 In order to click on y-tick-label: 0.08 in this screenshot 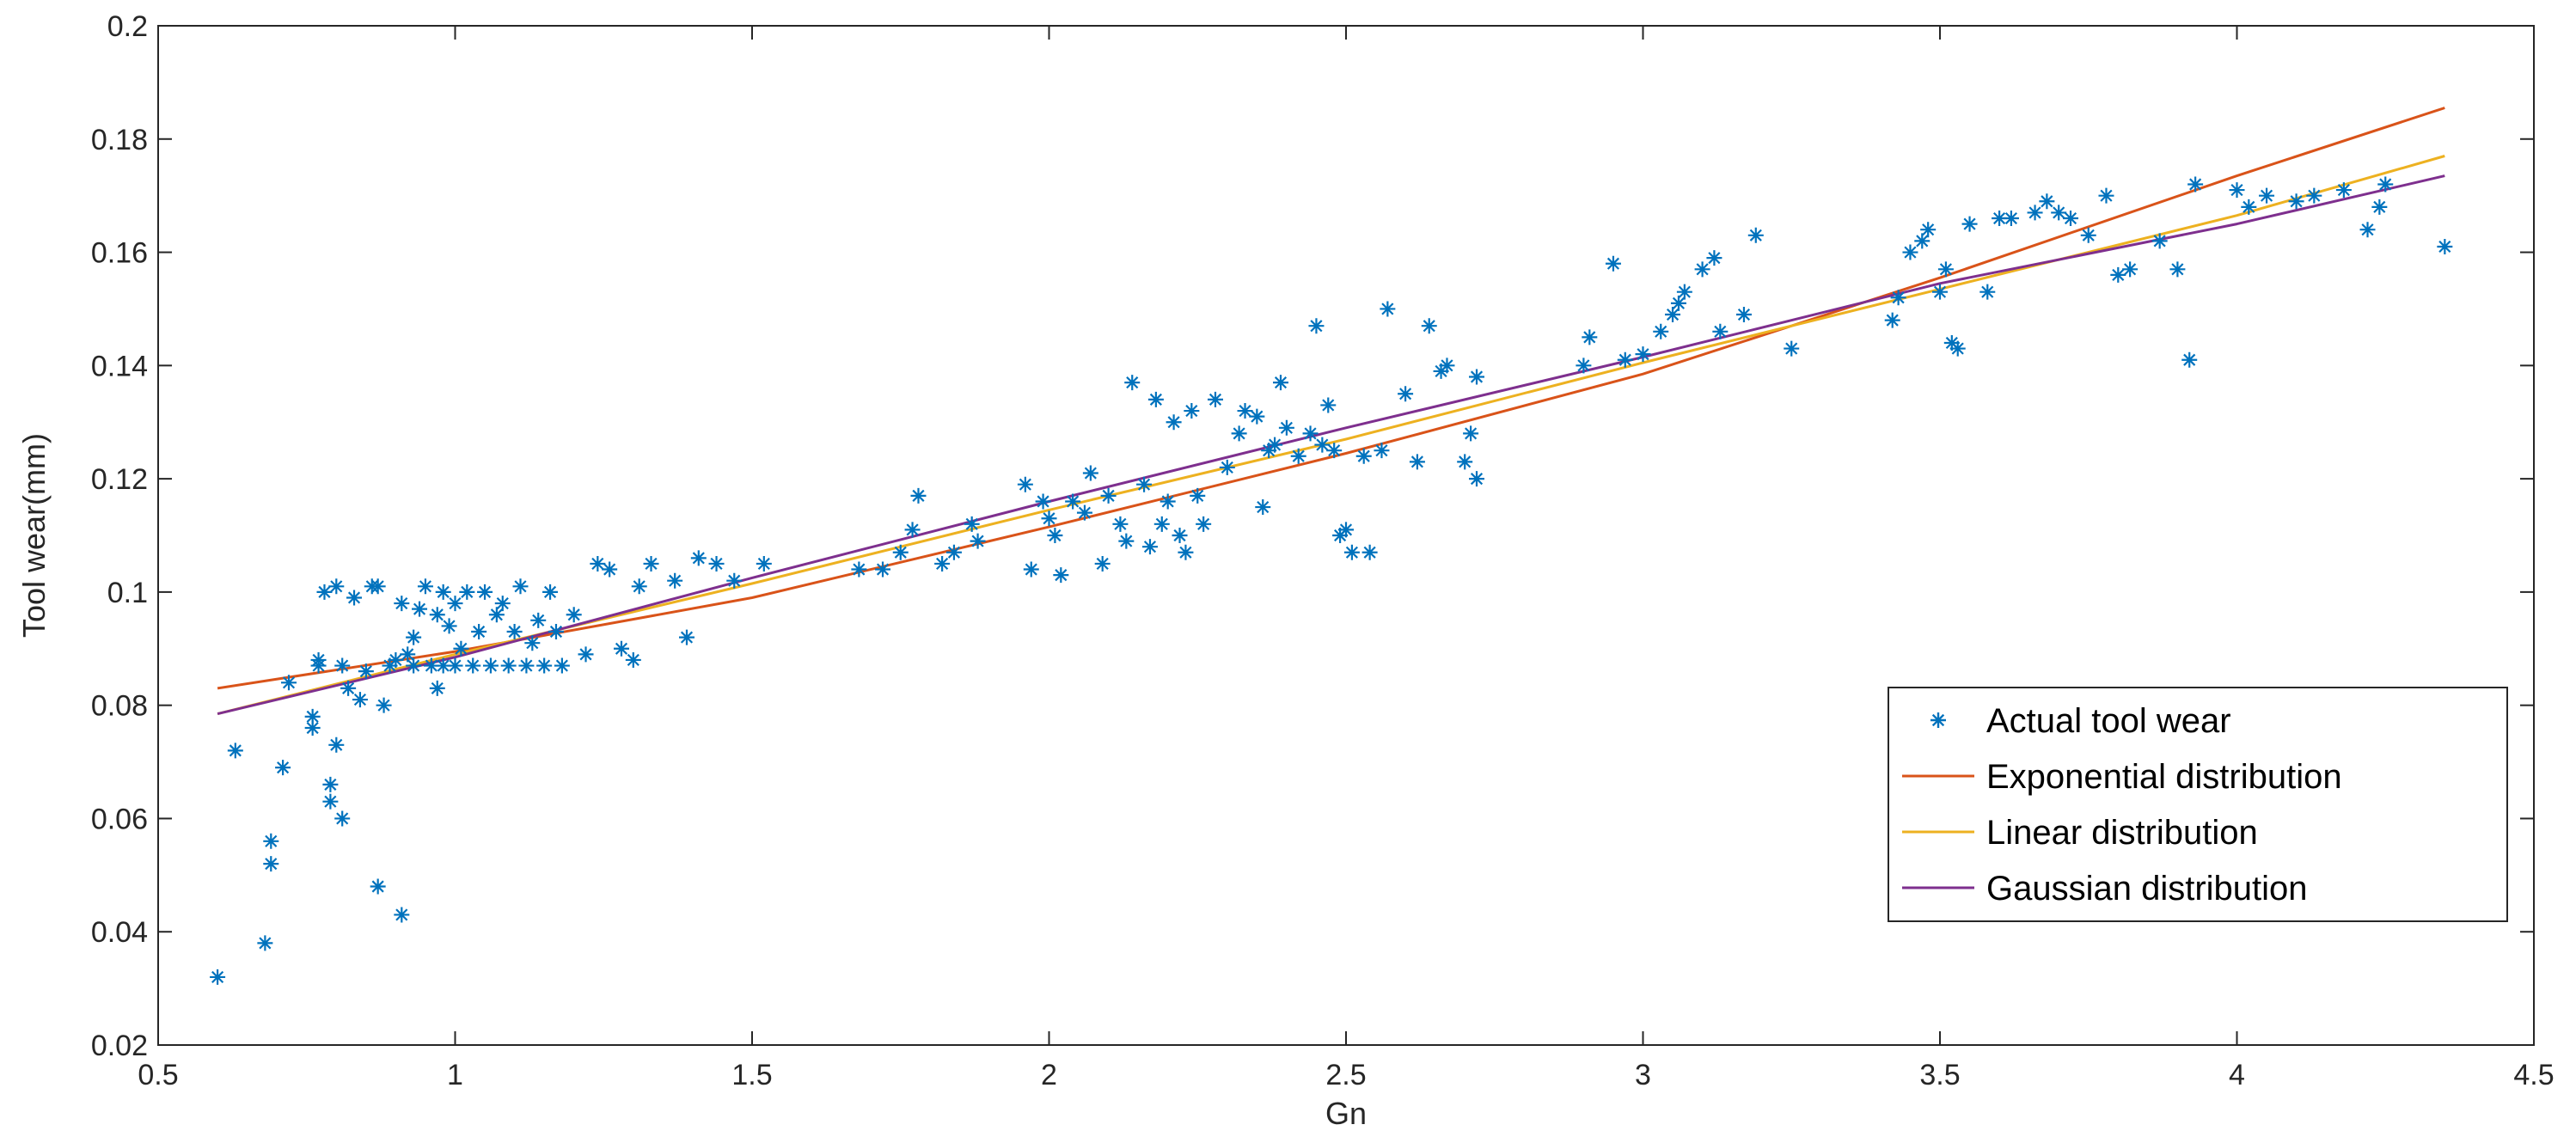, I will do `click(119, 707)`.